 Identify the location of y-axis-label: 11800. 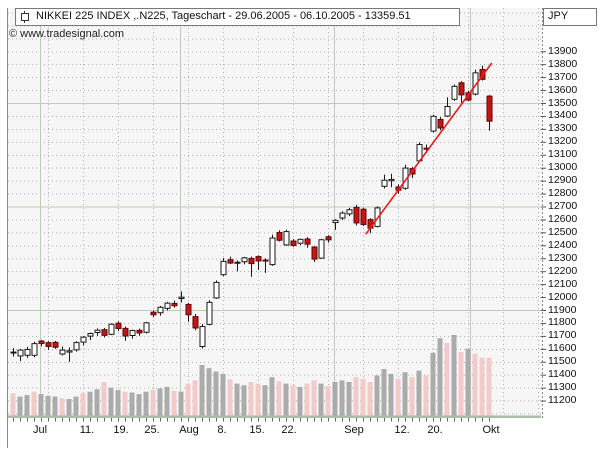
(562, 322).